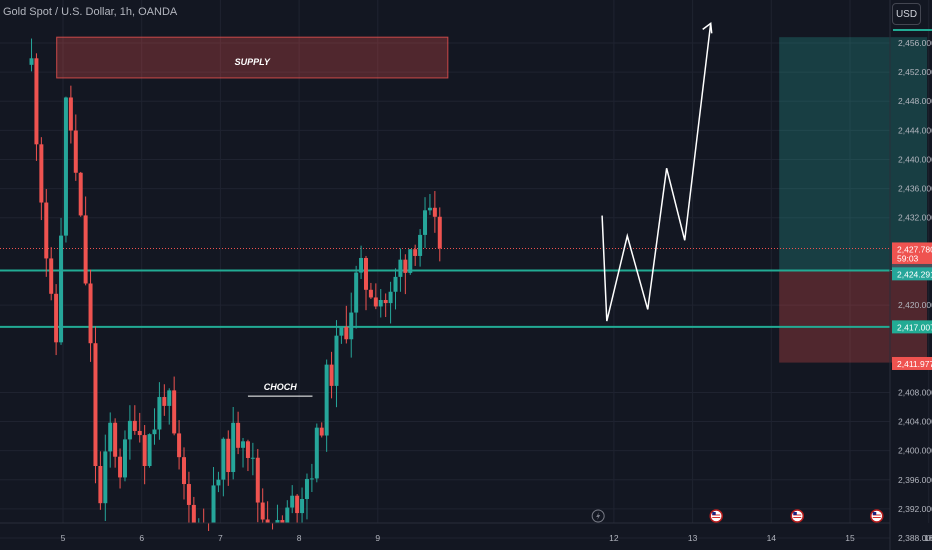  I want to click on target-zone, so click(853, 154).